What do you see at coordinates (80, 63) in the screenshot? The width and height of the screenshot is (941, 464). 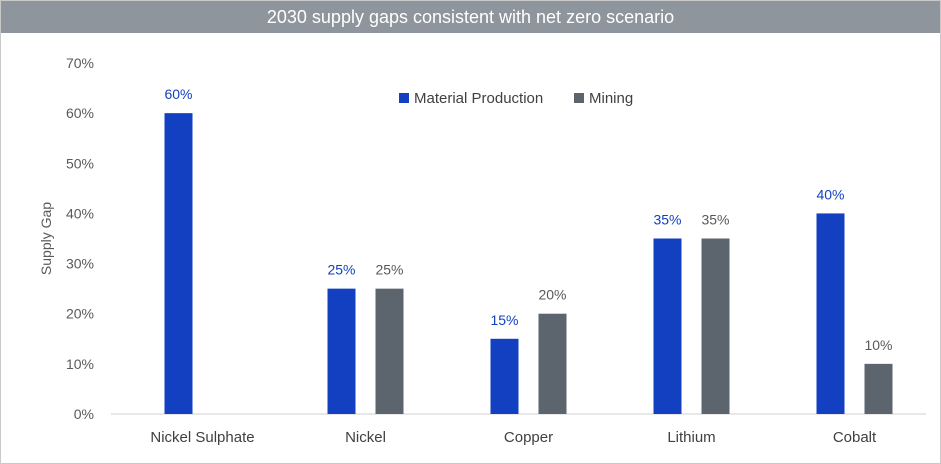 I see `y-tick-label: 70%` at bounding box center [80, 63].